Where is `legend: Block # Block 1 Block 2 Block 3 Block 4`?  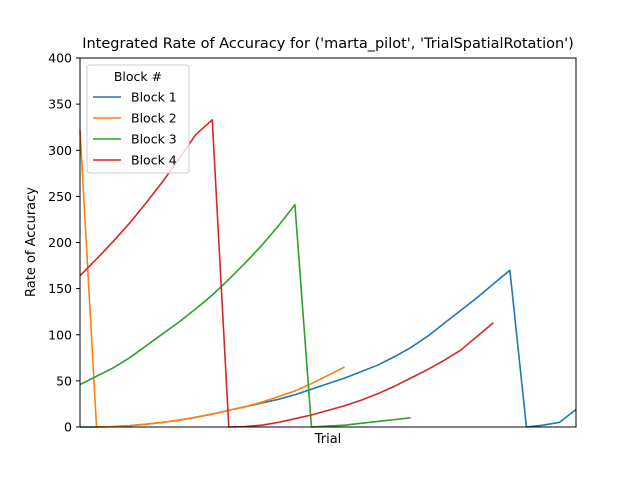 legend: Block # Block 1 Block 2 Block 3 Block 4 is located at coordinates (138, 119).